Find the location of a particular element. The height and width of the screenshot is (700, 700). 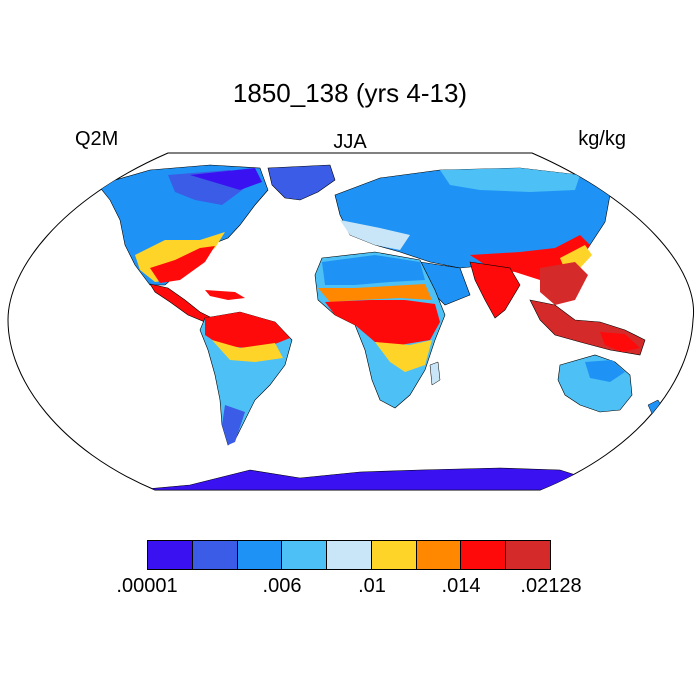

colorbar-tick-label: .006 is located at coordinates (282, 586).